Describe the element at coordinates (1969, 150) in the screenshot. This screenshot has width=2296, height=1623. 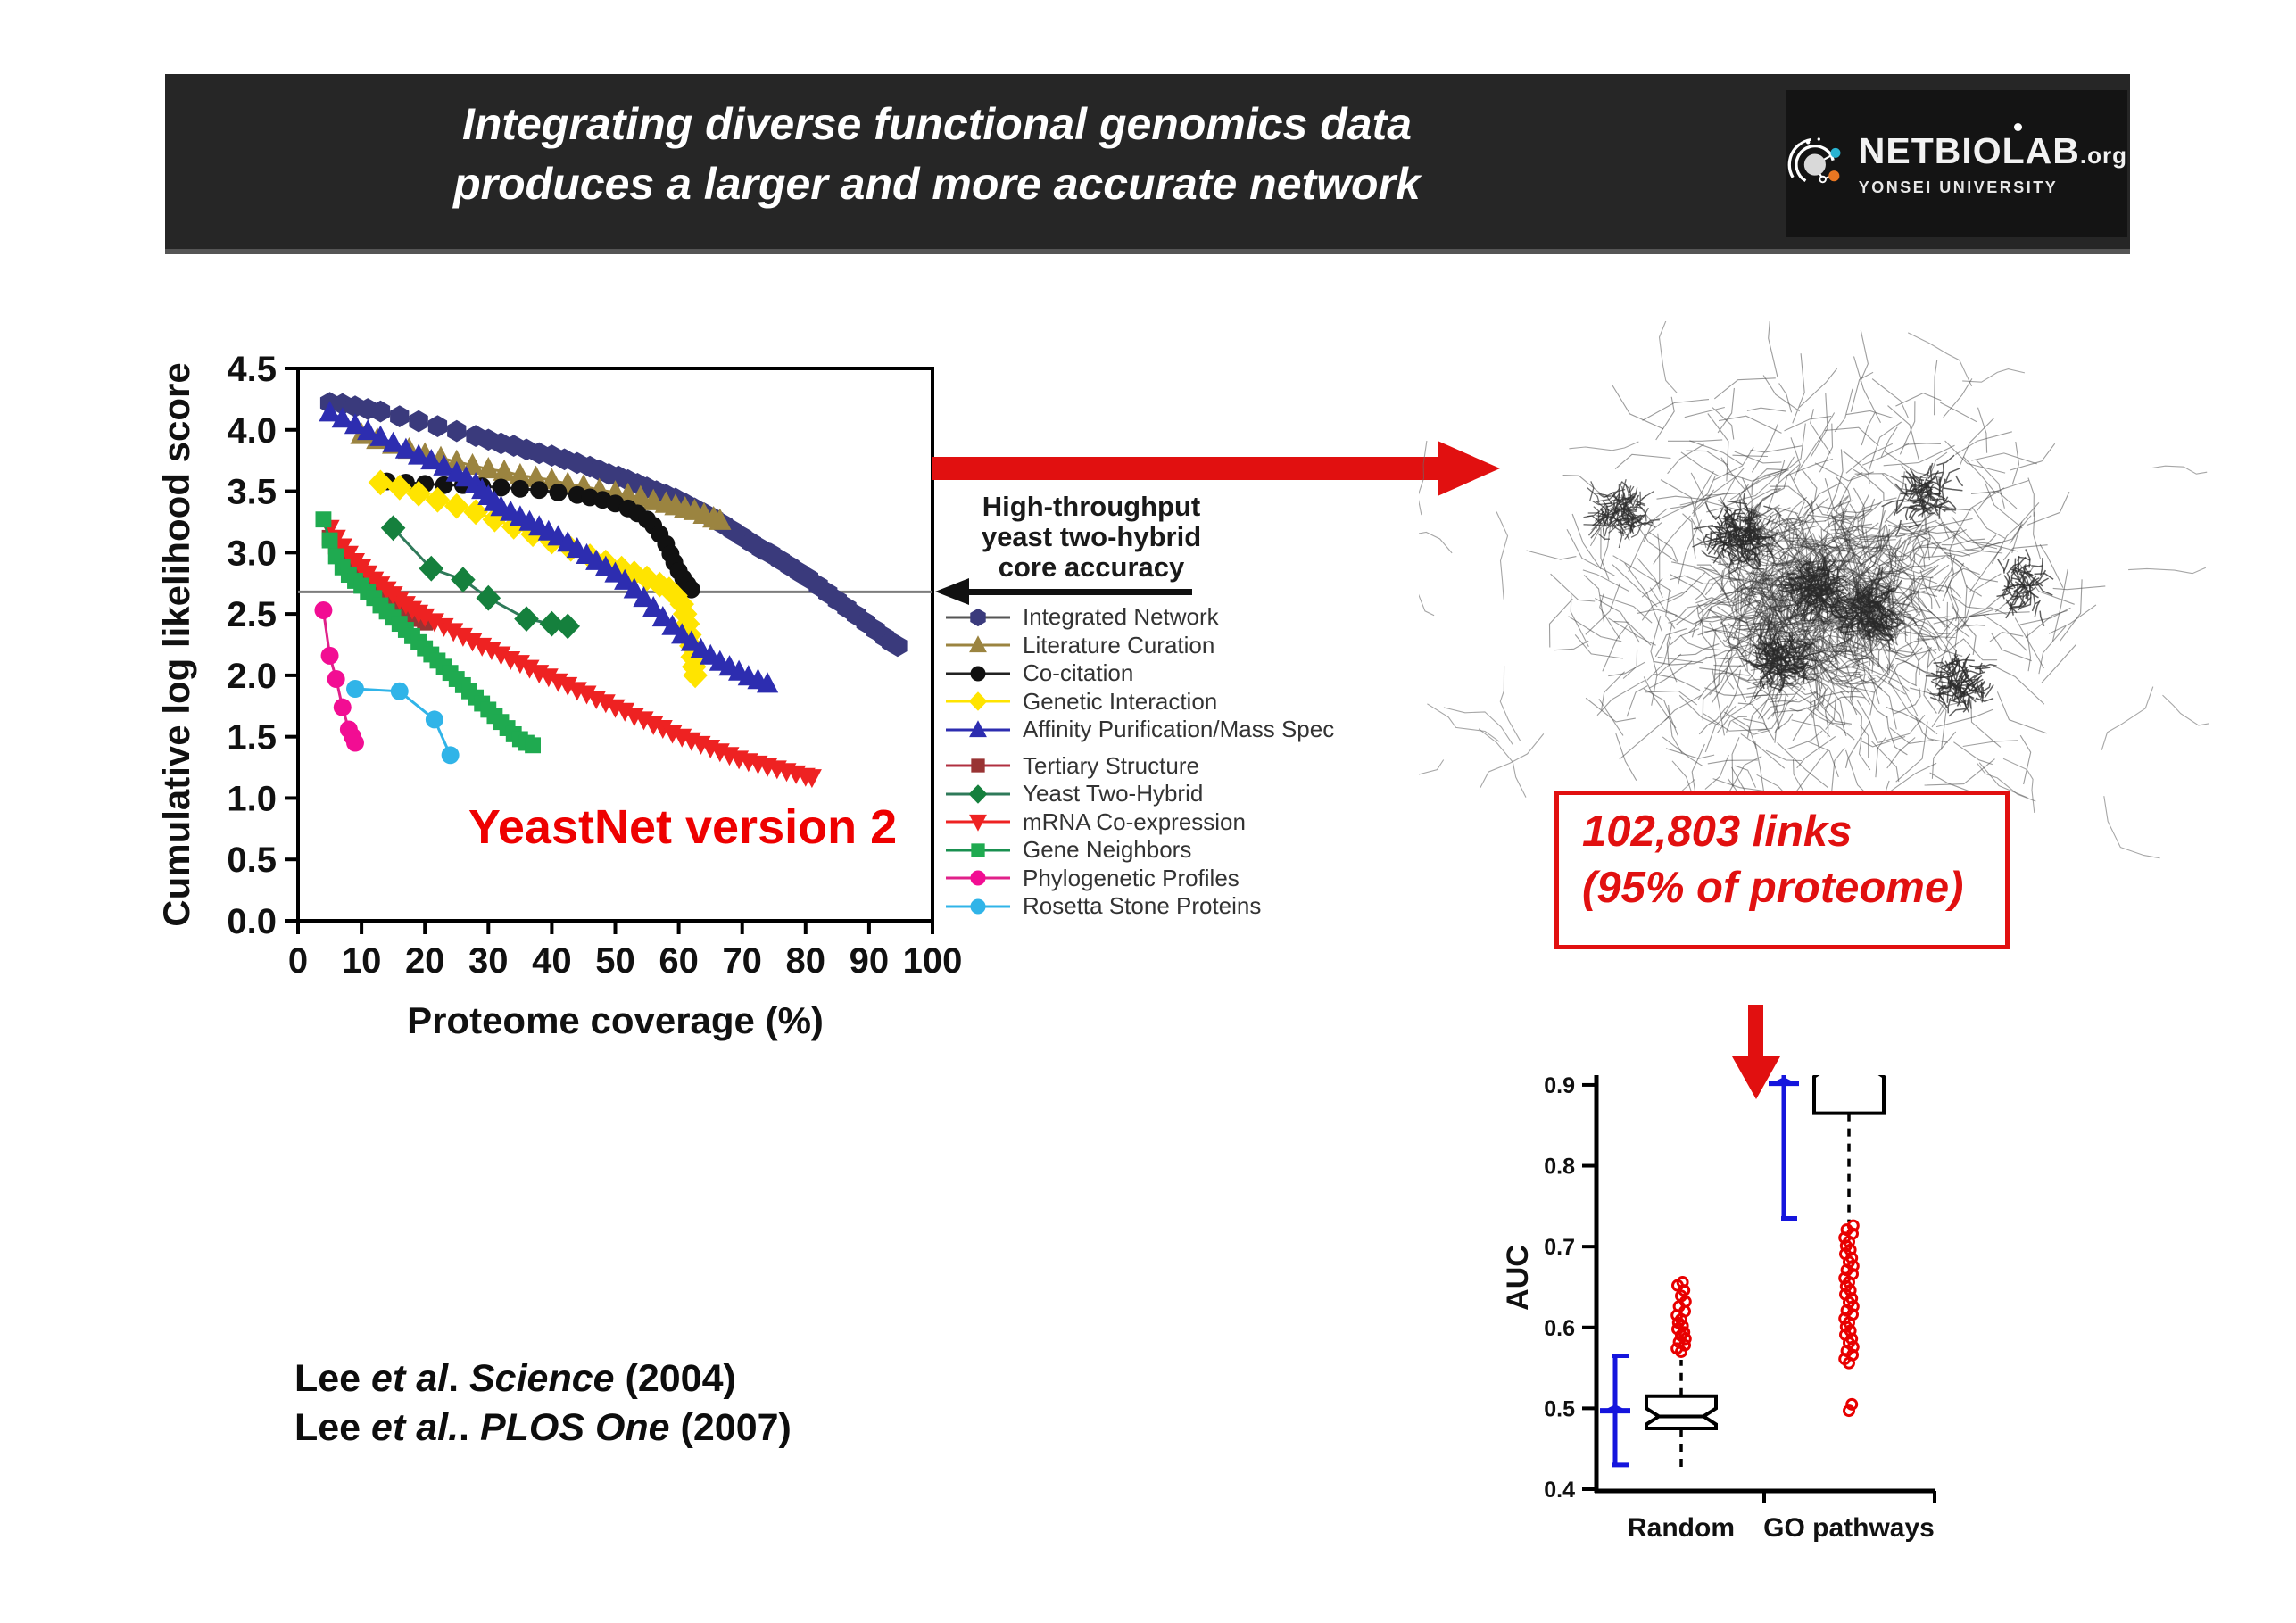
I see `logo-name-main: NETBIOLAB` at that location.